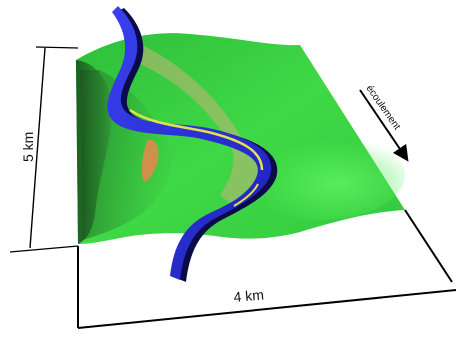  I want to click on height-dimension-label: 5 km, so click(28, 147).